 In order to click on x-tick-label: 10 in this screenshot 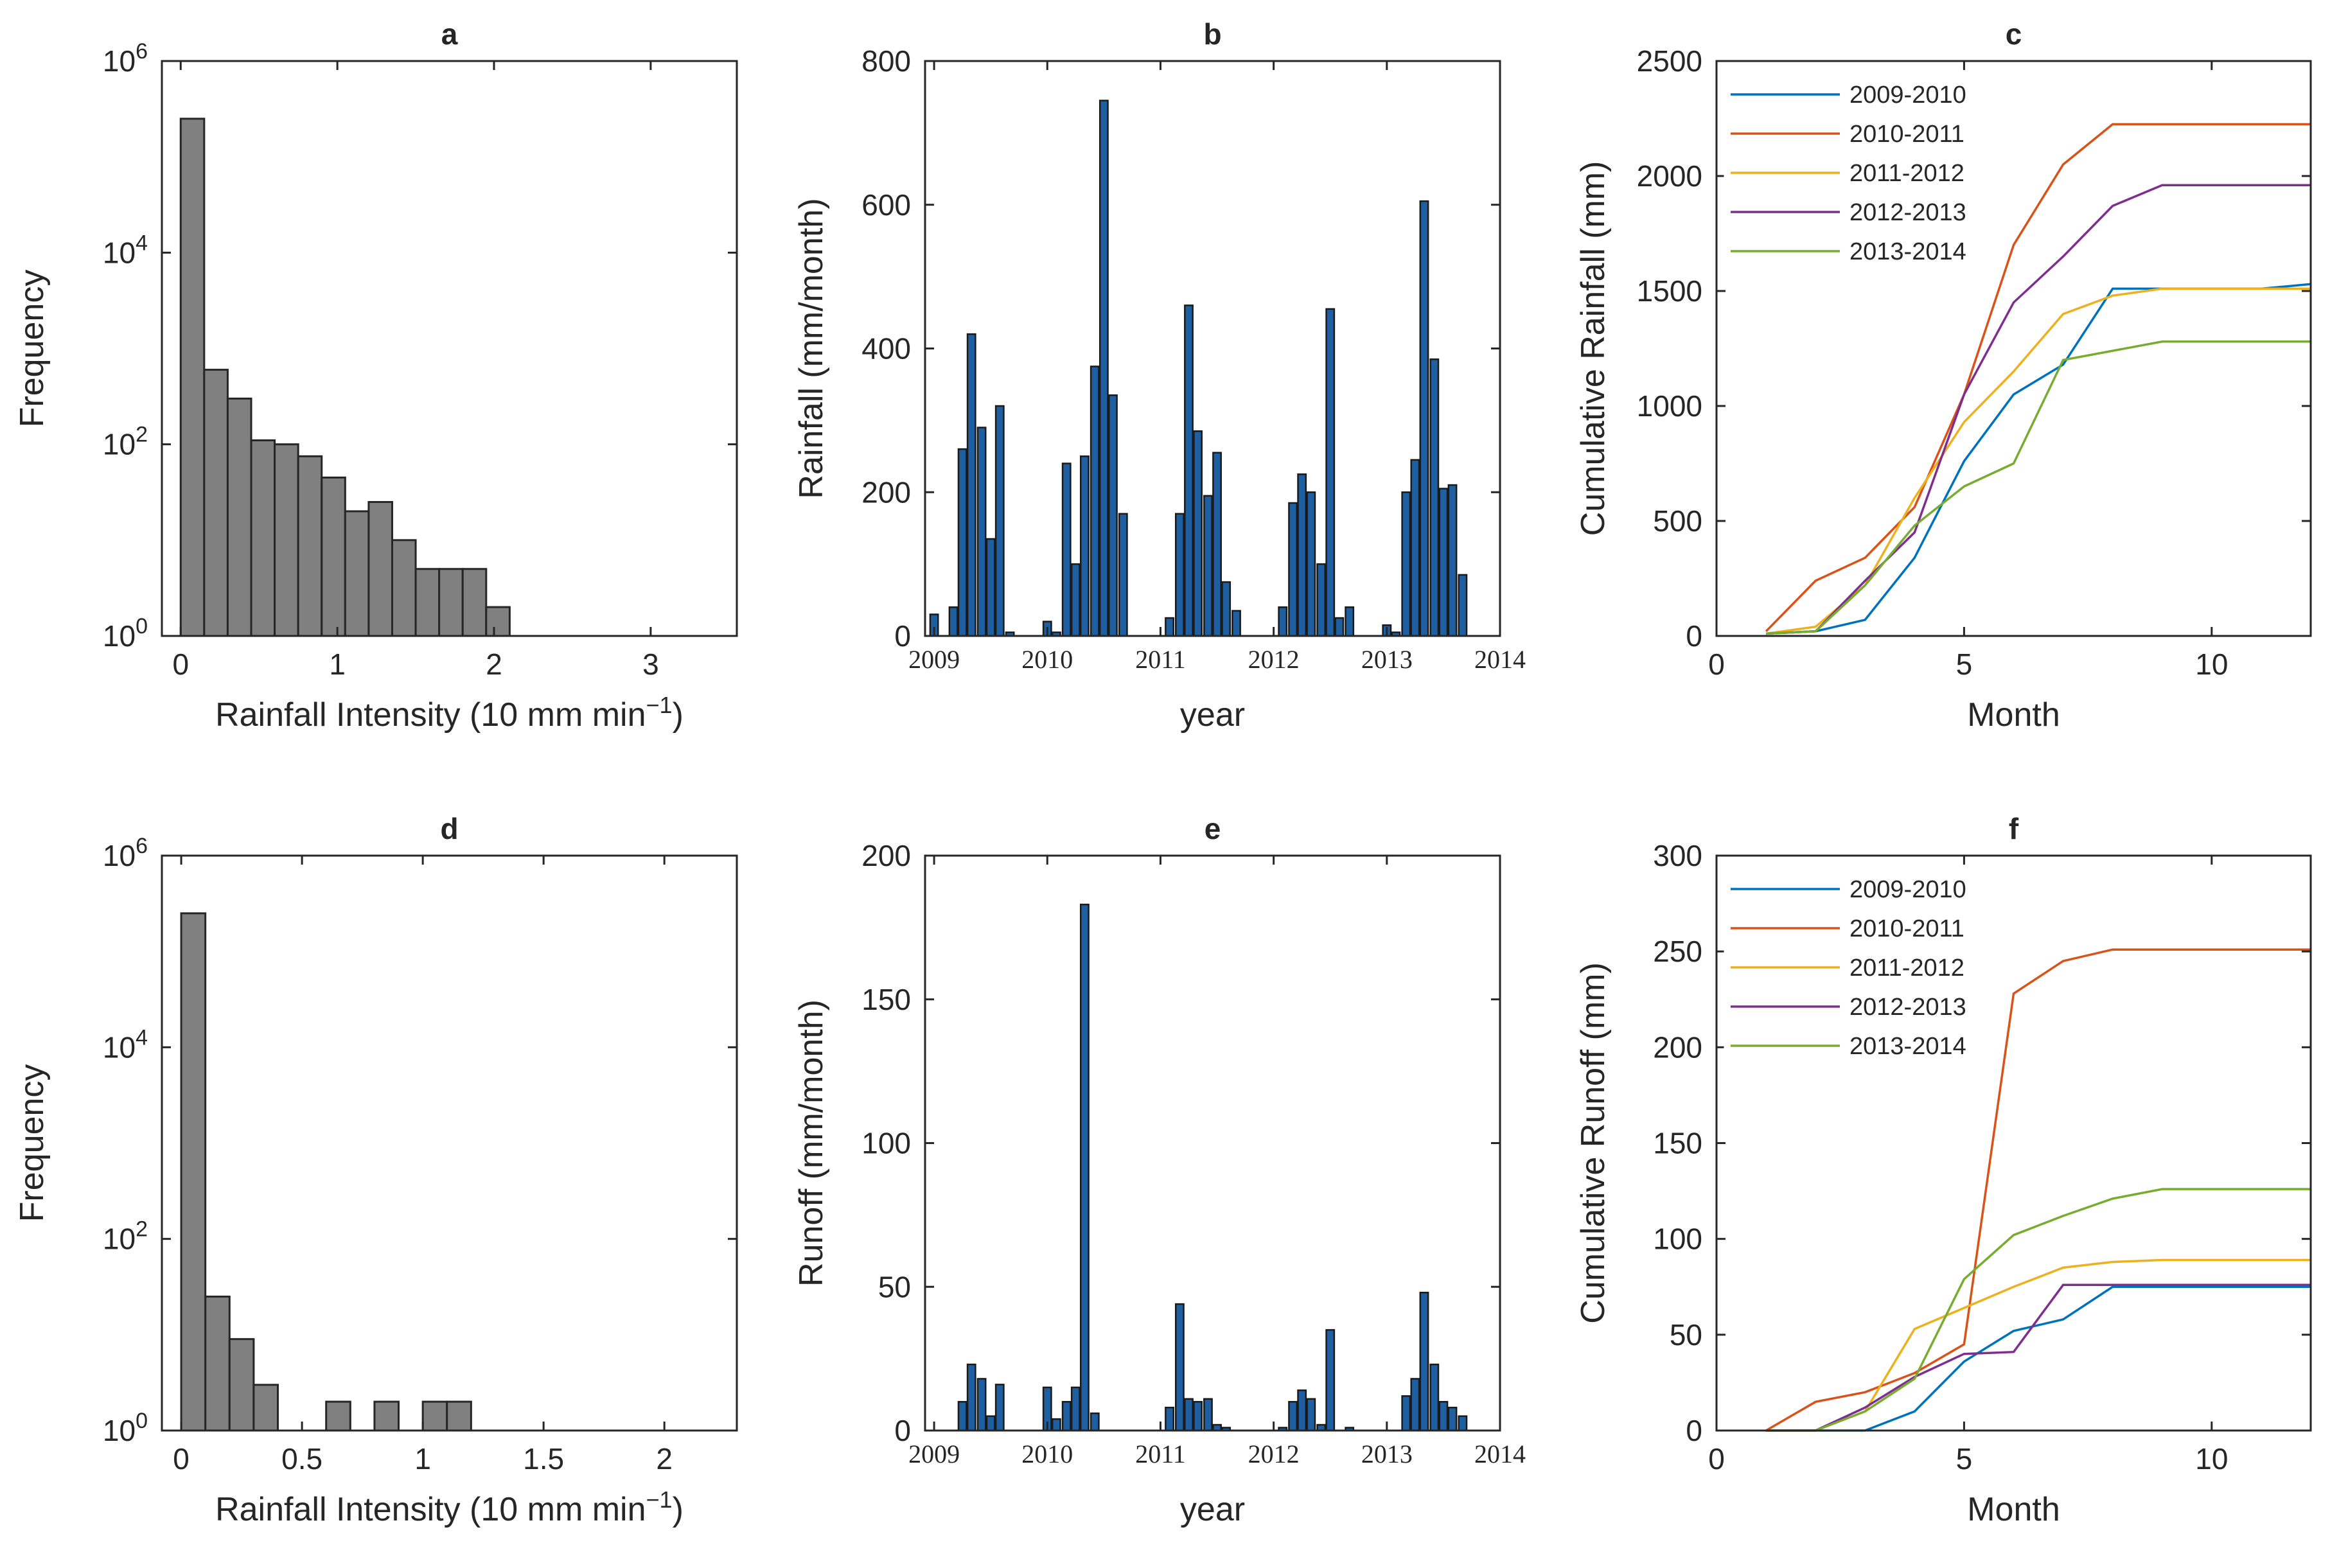, I will do `click(2211, 1459)`.